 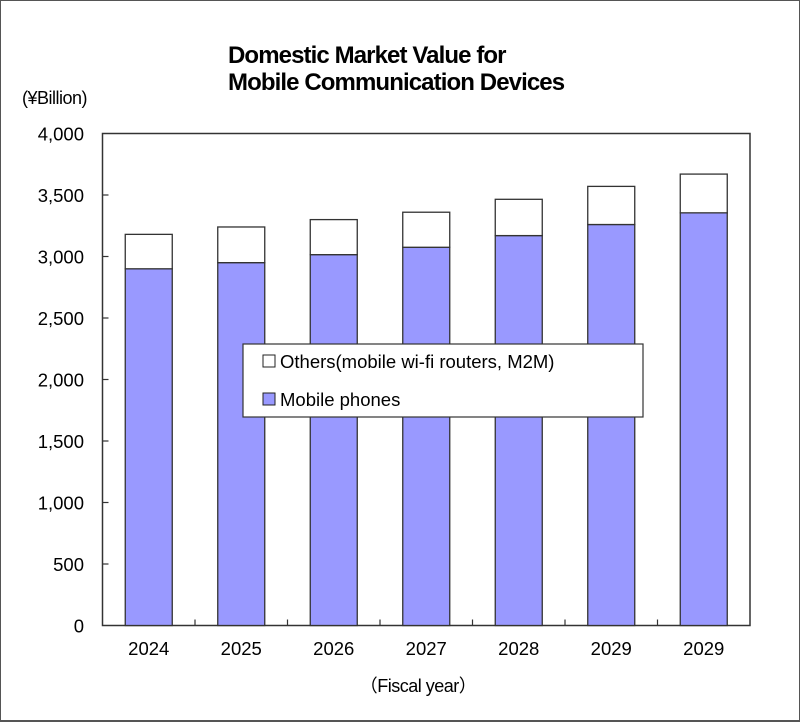 What do you see at coordinates (54, 98) in the screenshot?
I see `y-axis-unit-label: (¥Billion)` at bounding box center [54, 98].